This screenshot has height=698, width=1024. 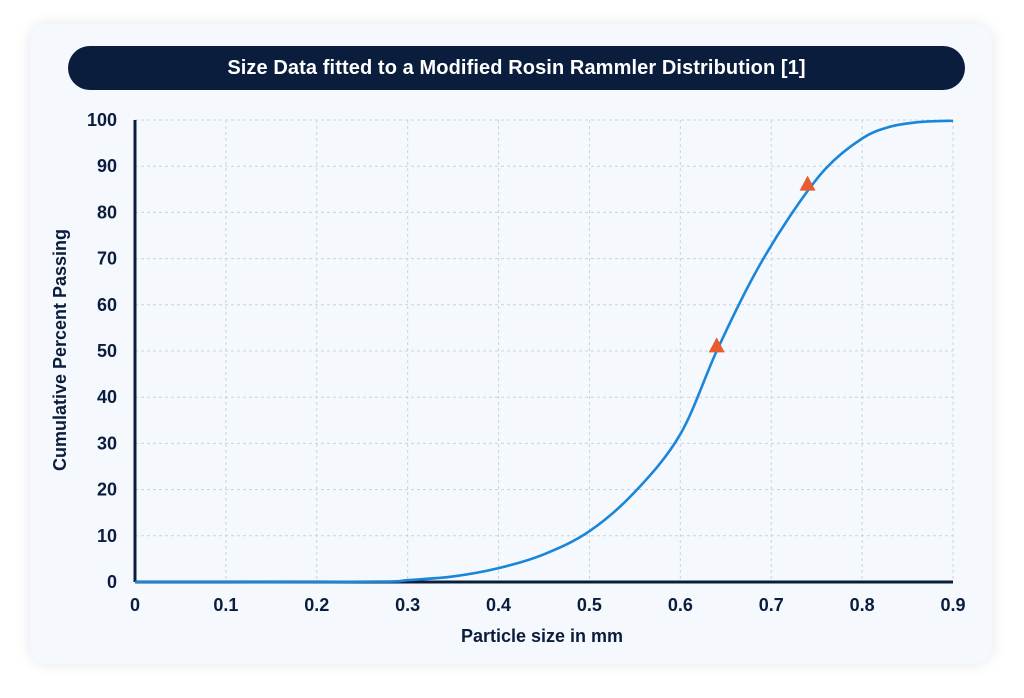 What do you see at coordinates (107, 305) in the screenshot?
I see `y-tick-label: 60` at bounding box center [107, 305].